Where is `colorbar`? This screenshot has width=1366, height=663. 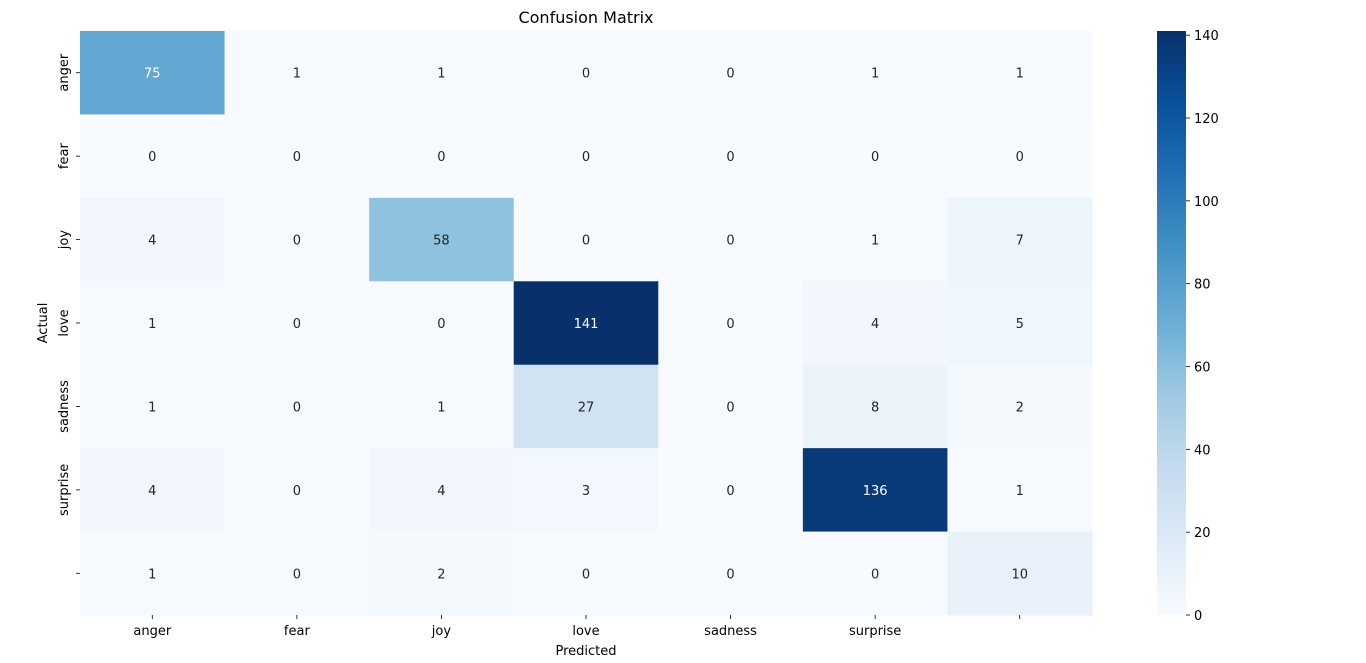 colorbar is located at coordinates (1171, 323).